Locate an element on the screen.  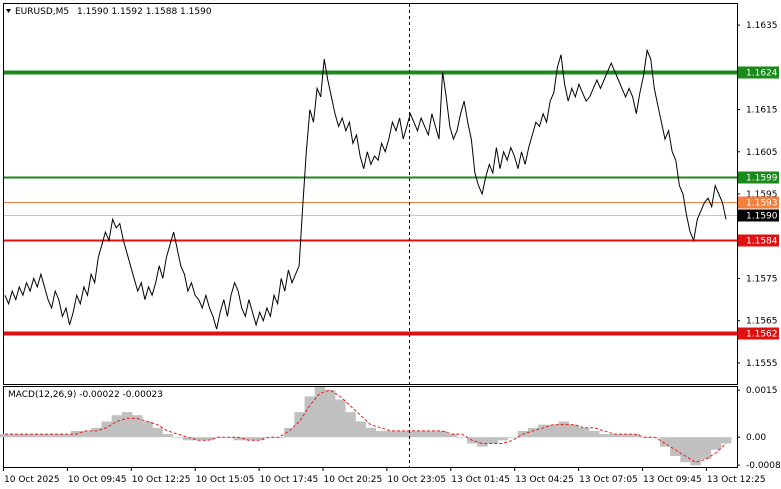
price-level-label: 1.1599 is located at coordinates (762, 179).